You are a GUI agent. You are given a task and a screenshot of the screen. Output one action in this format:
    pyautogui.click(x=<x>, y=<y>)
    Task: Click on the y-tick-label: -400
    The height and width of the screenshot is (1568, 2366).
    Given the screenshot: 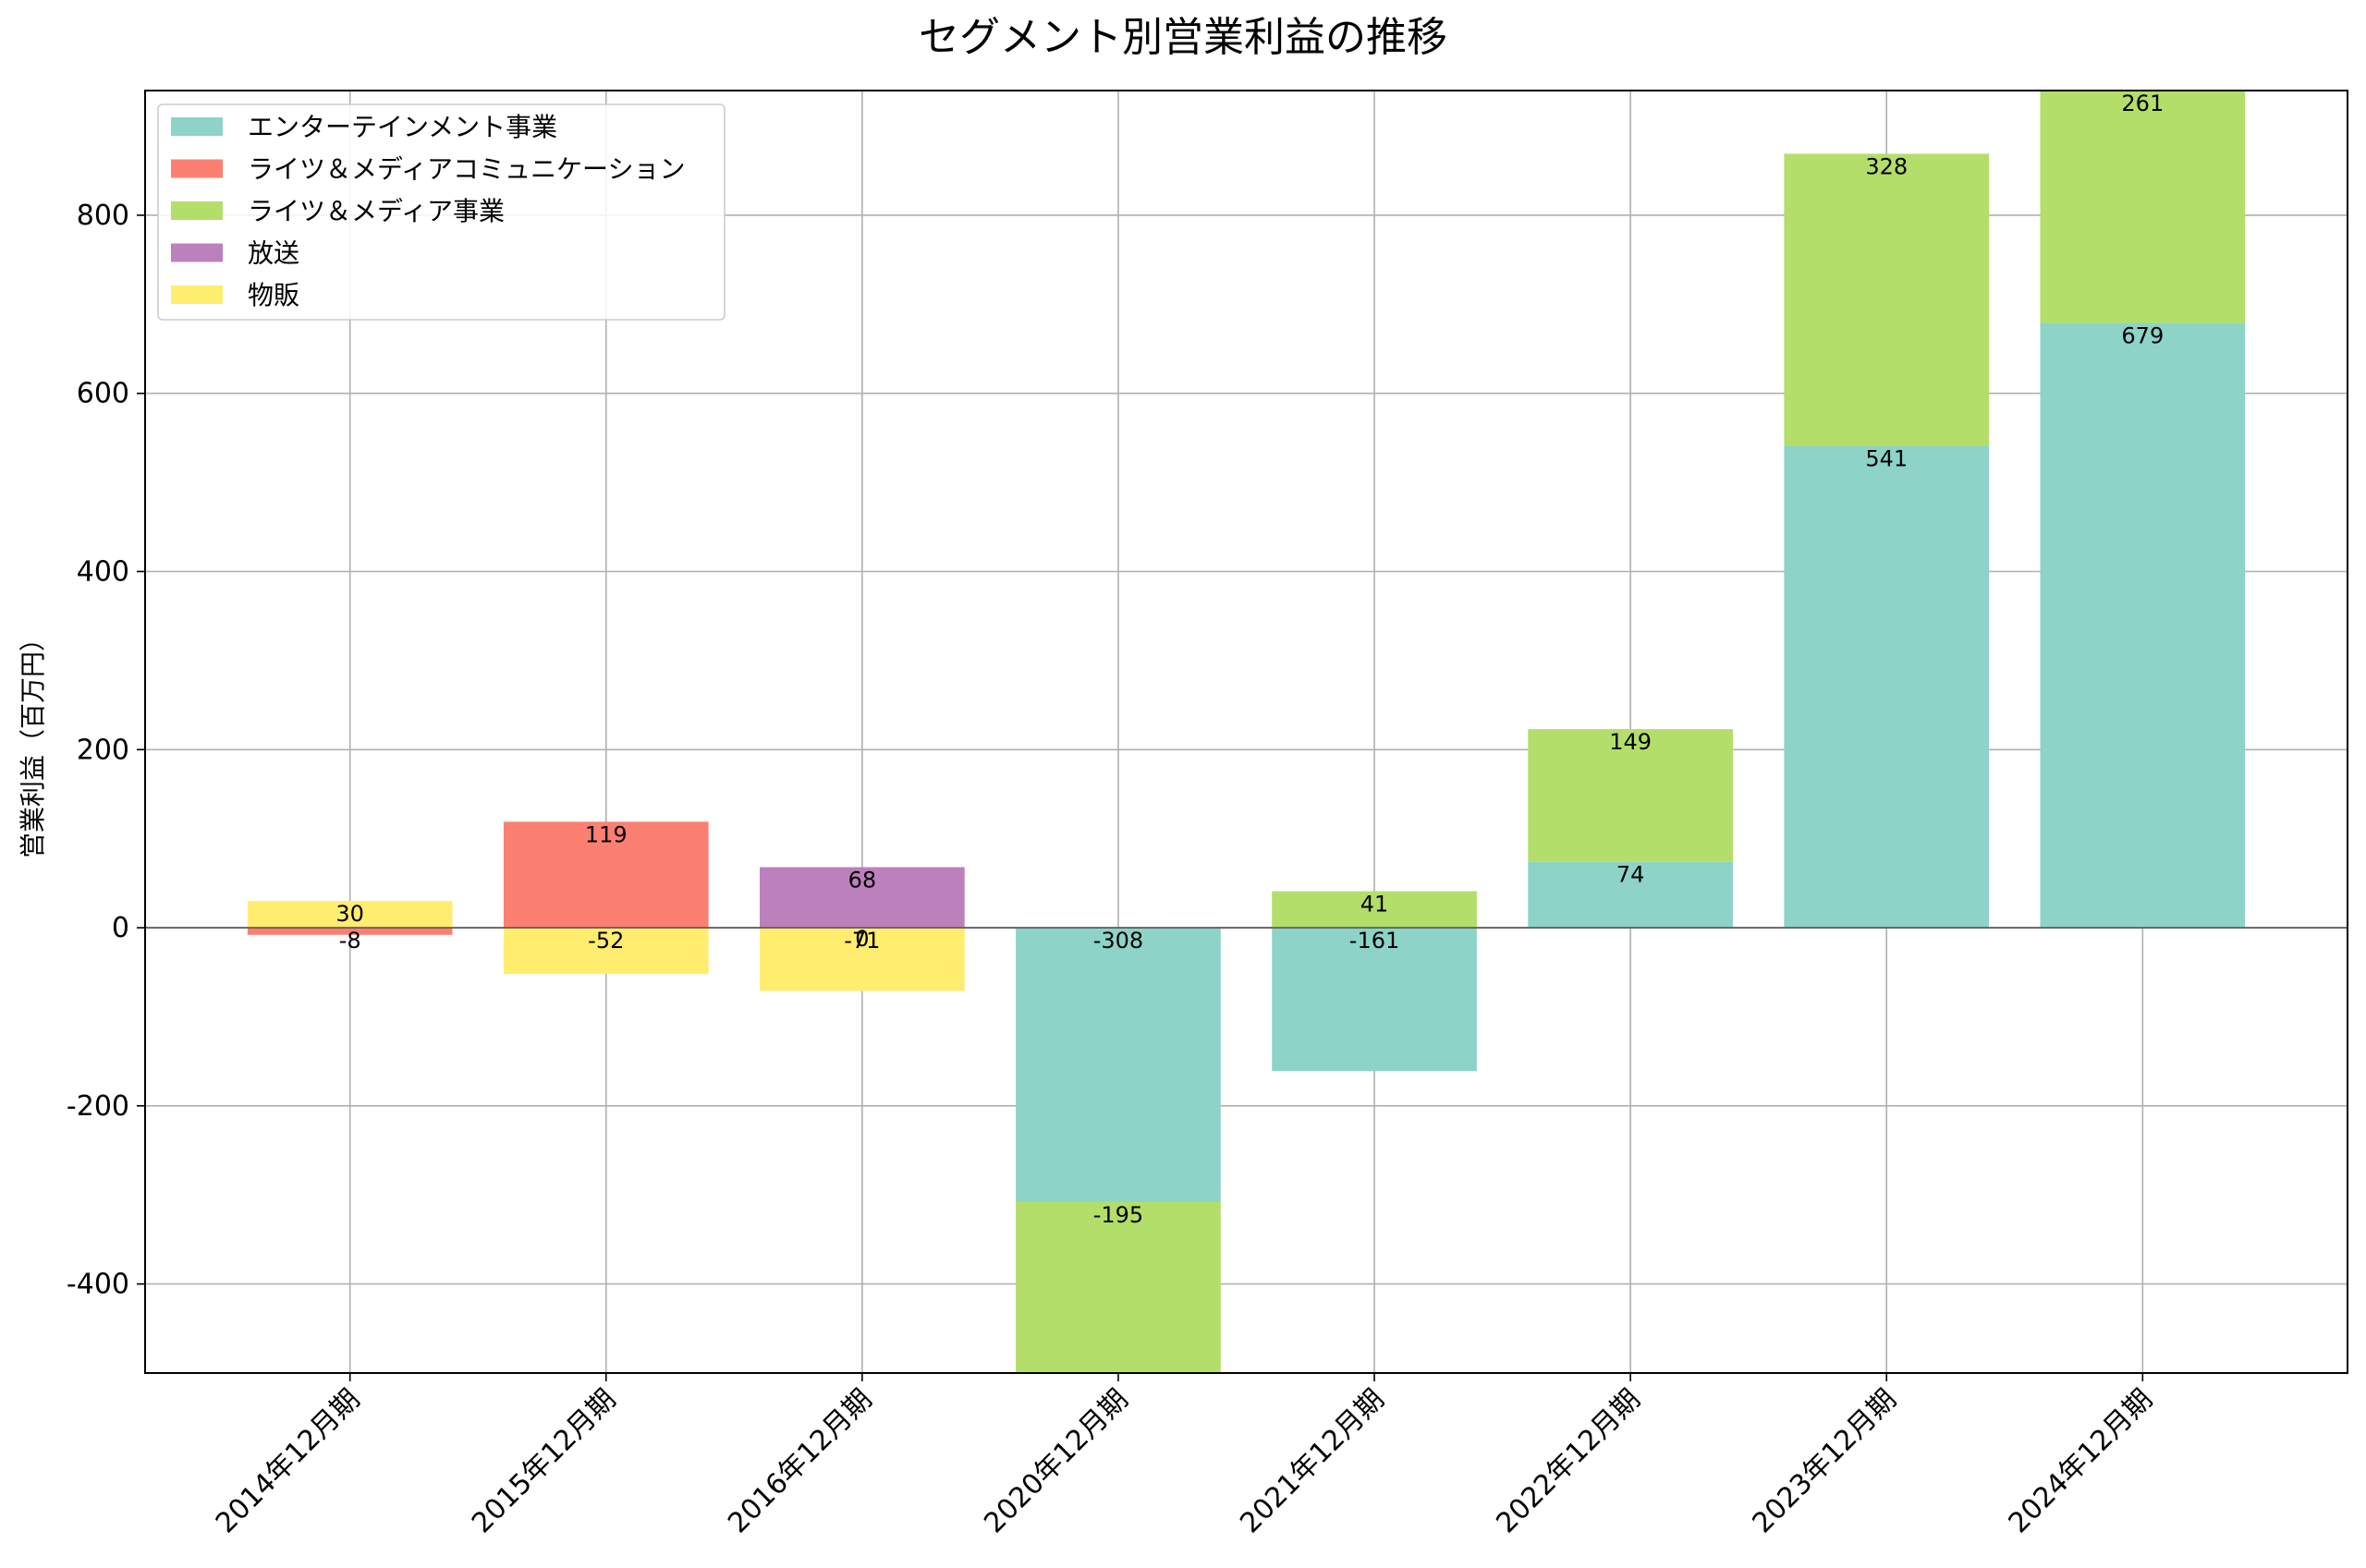 What is the action you would take?
    pyautogui.click(x=98, y=1285)
    